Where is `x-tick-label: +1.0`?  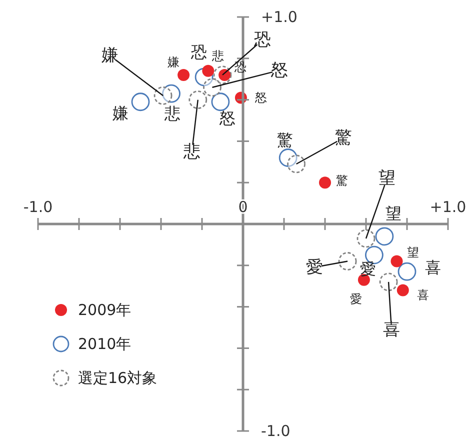
x-tick-label: +1.0 is located at coordinates (448, 207).